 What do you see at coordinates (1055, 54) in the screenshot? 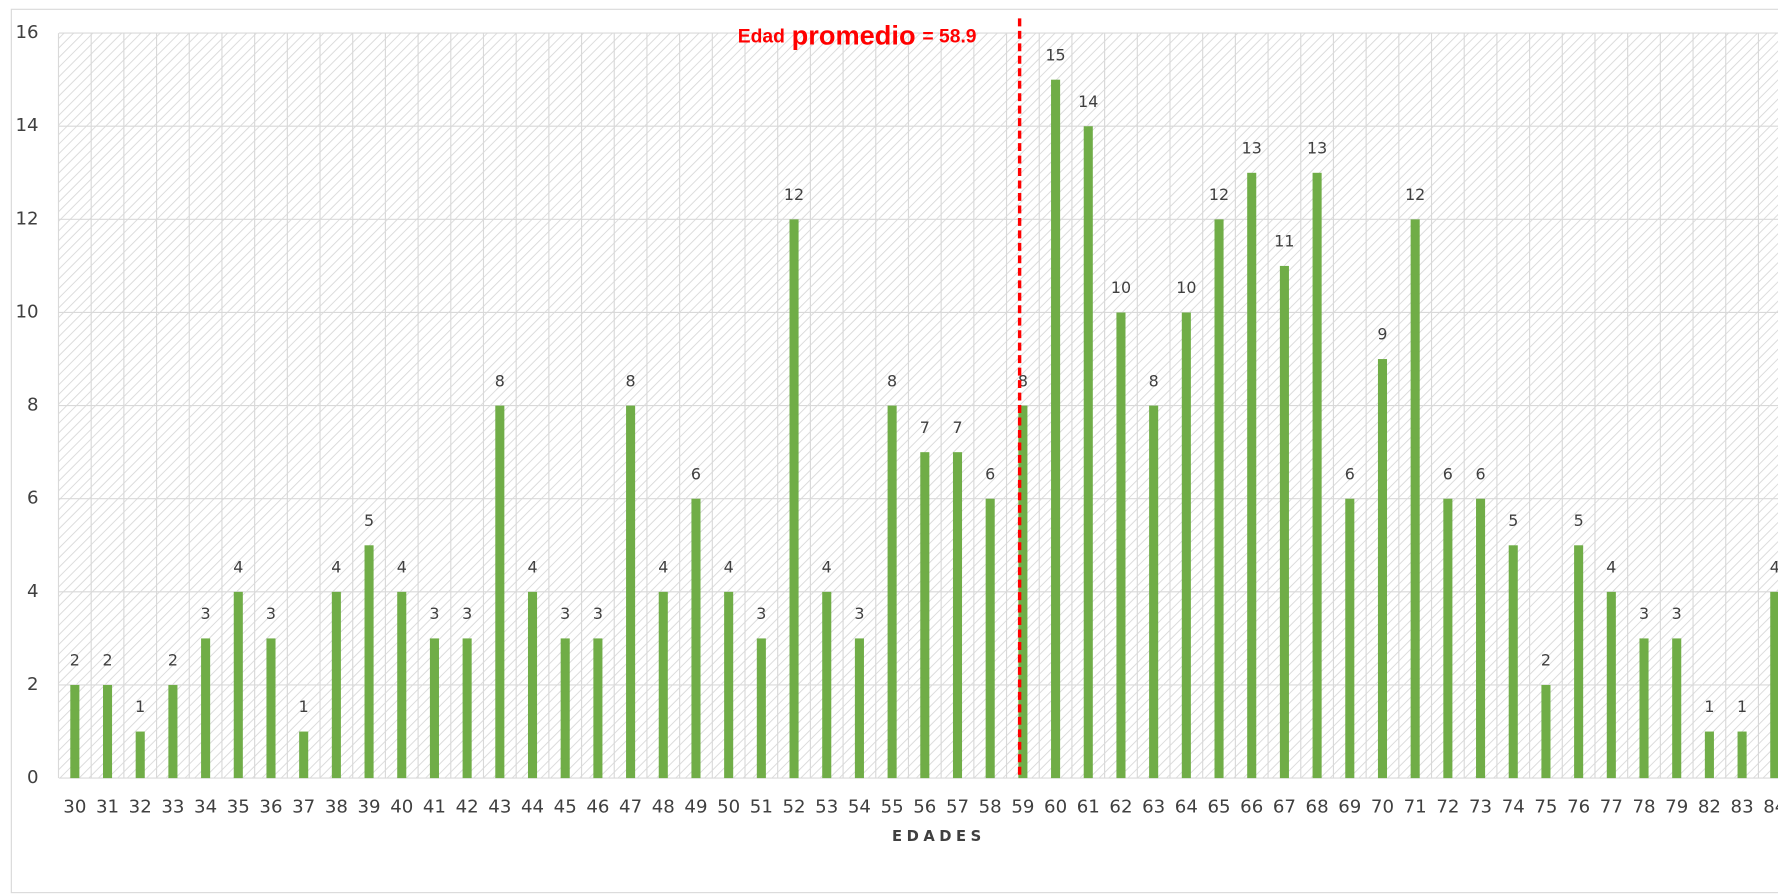
I see `data-label: 15` at bounding box center [1055, 54].